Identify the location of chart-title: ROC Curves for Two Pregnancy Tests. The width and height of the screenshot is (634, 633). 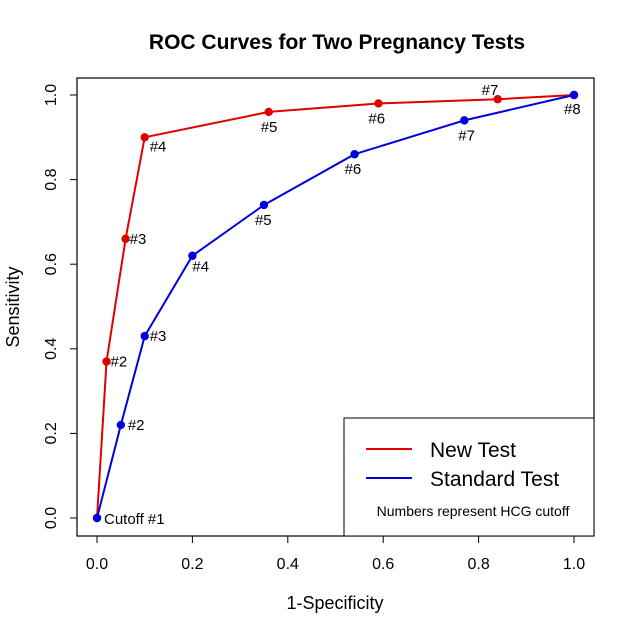
(337, 42).